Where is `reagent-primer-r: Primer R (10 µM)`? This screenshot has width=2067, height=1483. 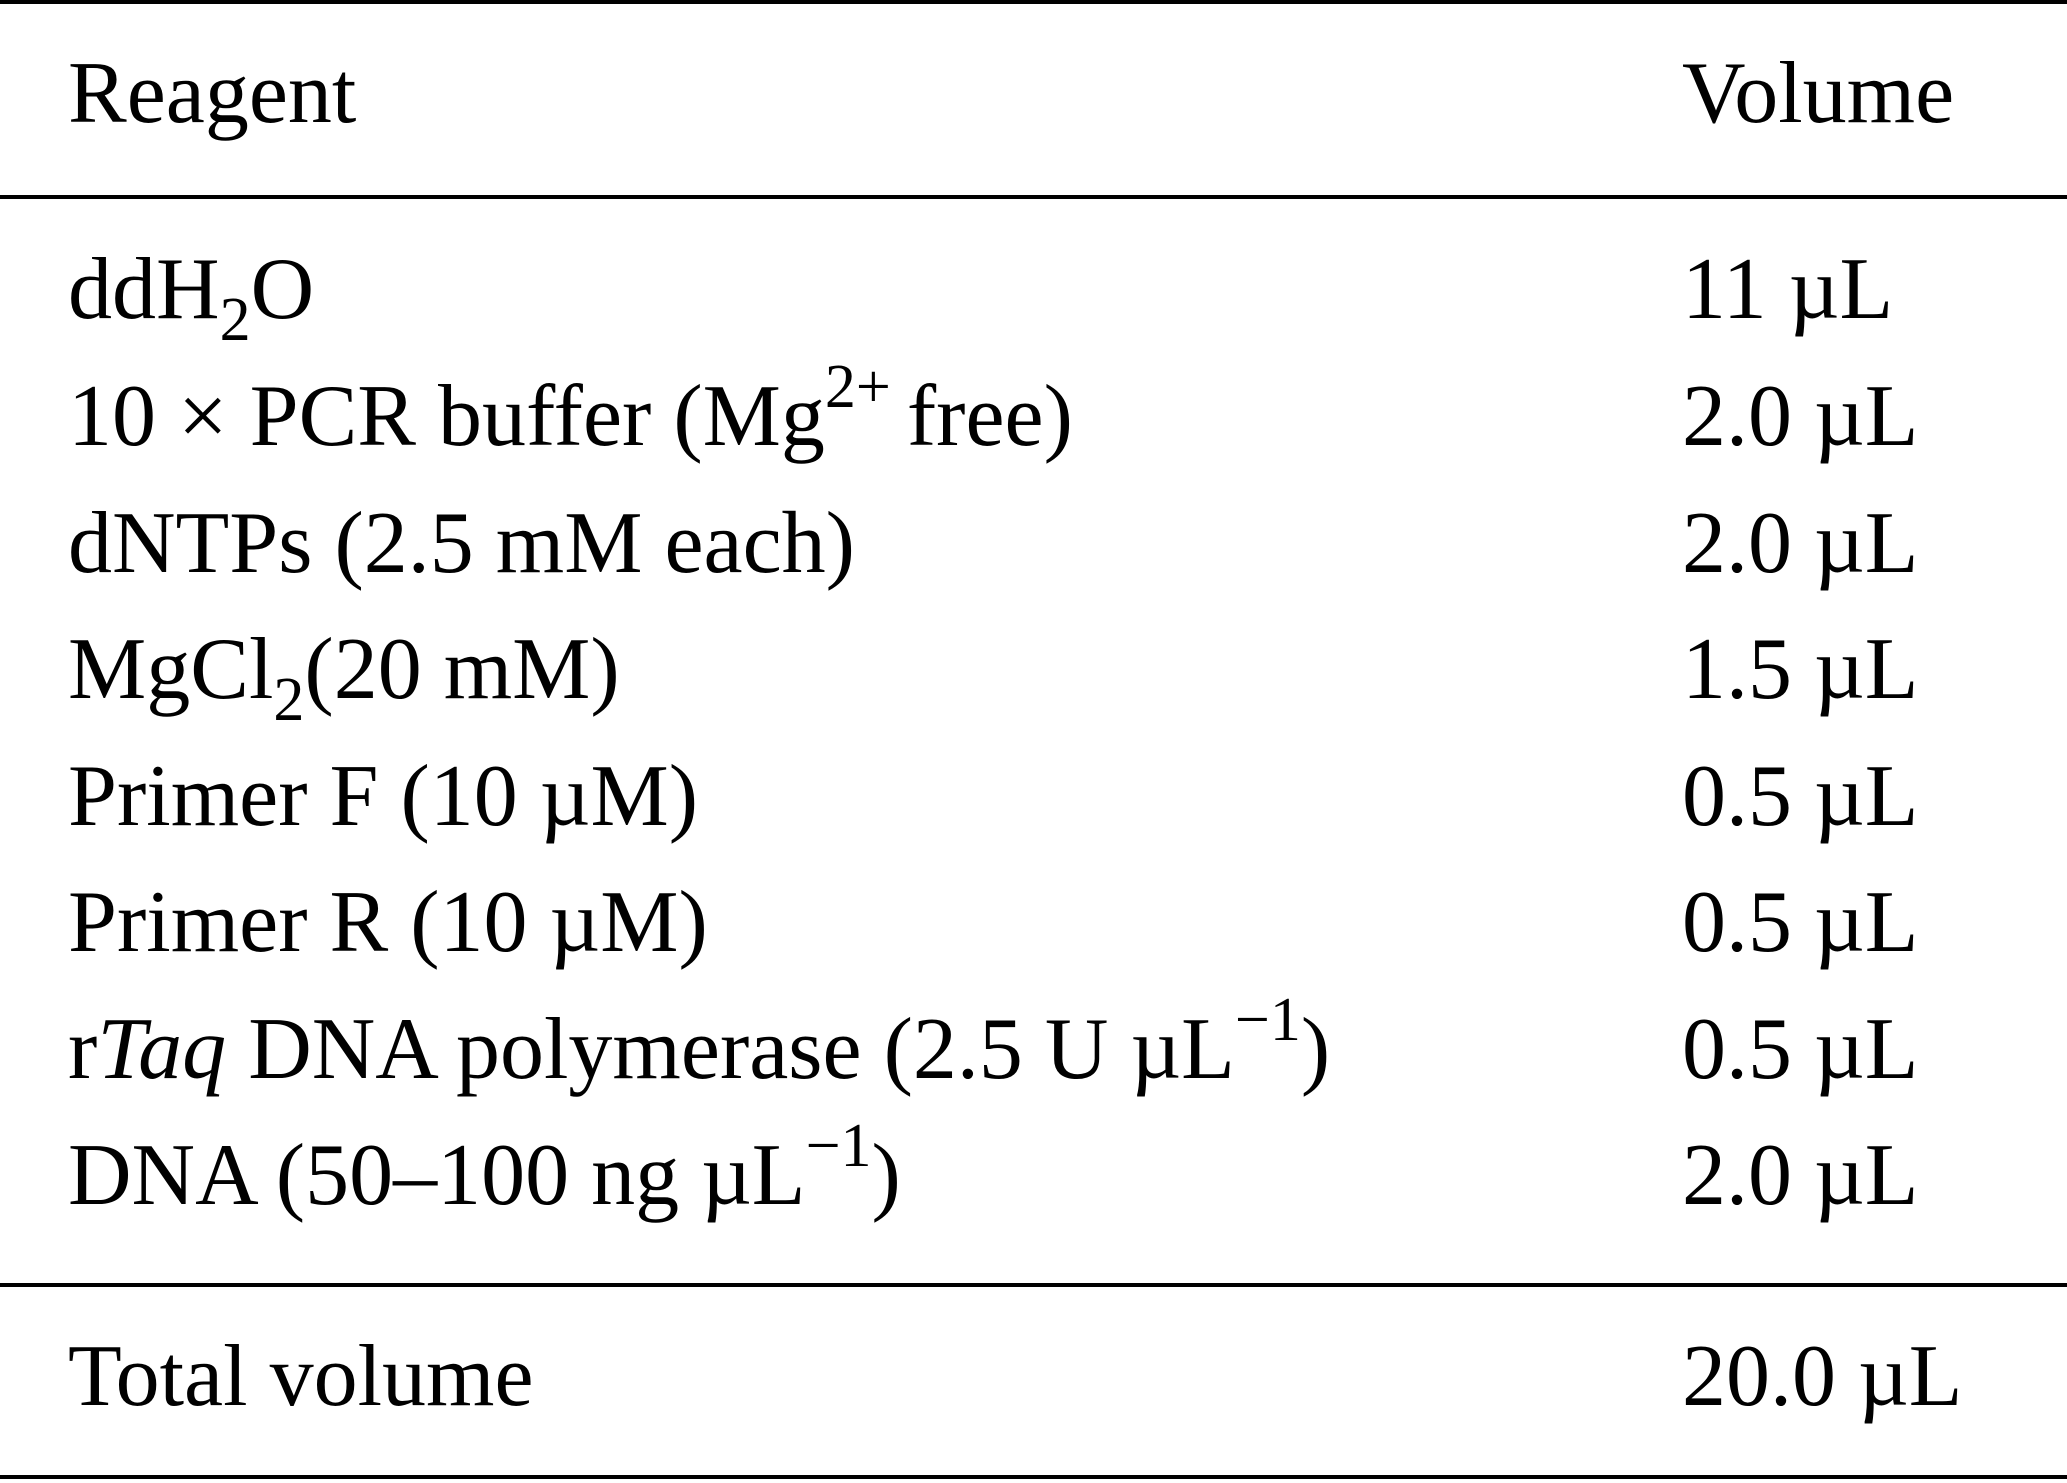 reagent-primer-r: Primer R (10 µM) is located at coordinates (388, 922).